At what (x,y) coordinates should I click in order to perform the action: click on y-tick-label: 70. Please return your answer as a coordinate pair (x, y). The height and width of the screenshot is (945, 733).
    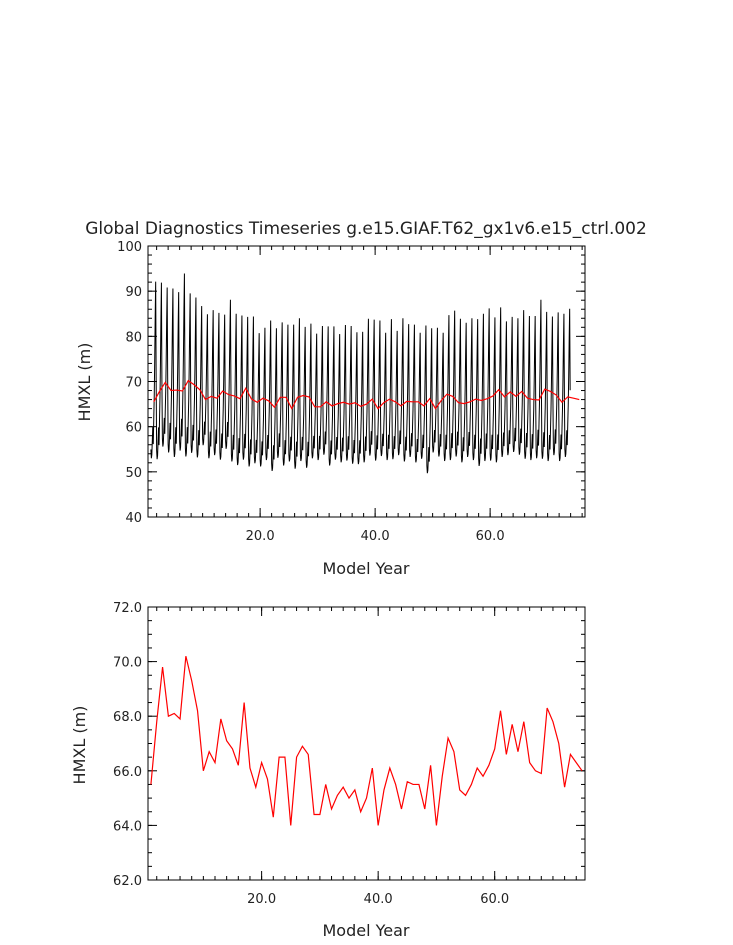
    Looking at the image, I should click on (133, 383).